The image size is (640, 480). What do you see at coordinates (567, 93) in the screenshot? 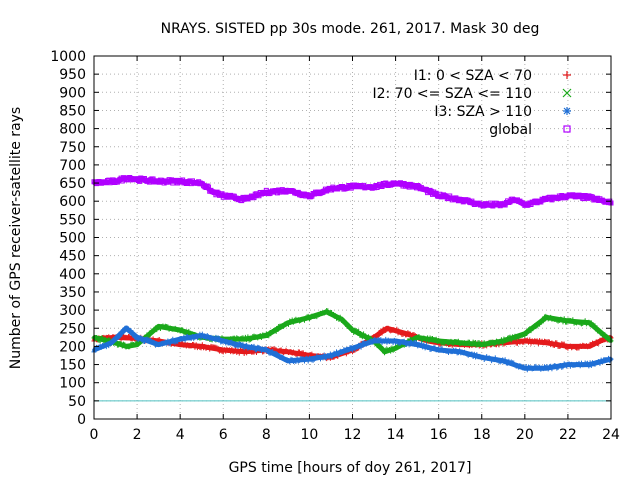
I see `legend-marker-x` at bounding box center [567, 93].